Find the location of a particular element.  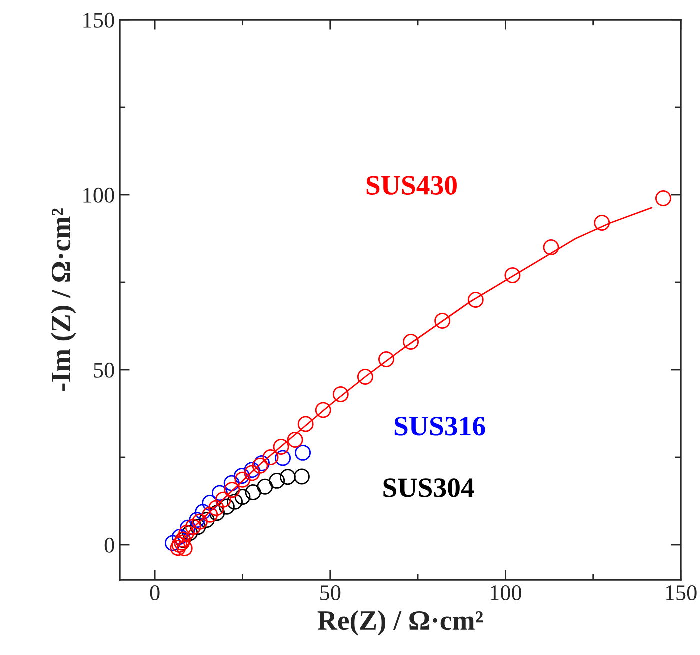

y-axis-title: -Im (Z) / Ω·cm² is located at coordinates (63, 300).